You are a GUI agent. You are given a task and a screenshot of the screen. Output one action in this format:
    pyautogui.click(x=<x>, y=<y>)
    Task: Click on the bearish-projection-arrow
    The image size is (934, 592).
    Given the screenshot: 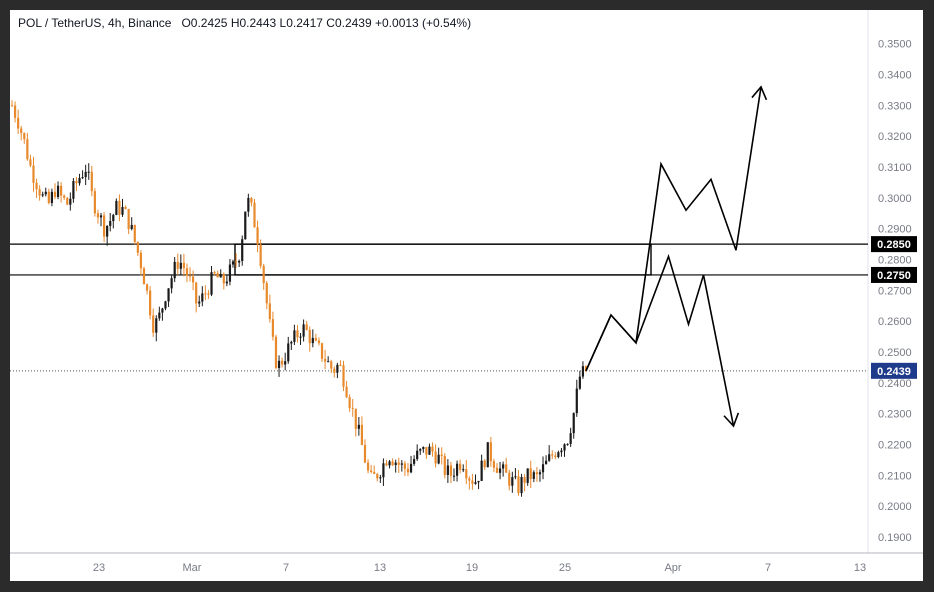 What is the action you would take?
    pyautogui.click(x=660, y=340)
    